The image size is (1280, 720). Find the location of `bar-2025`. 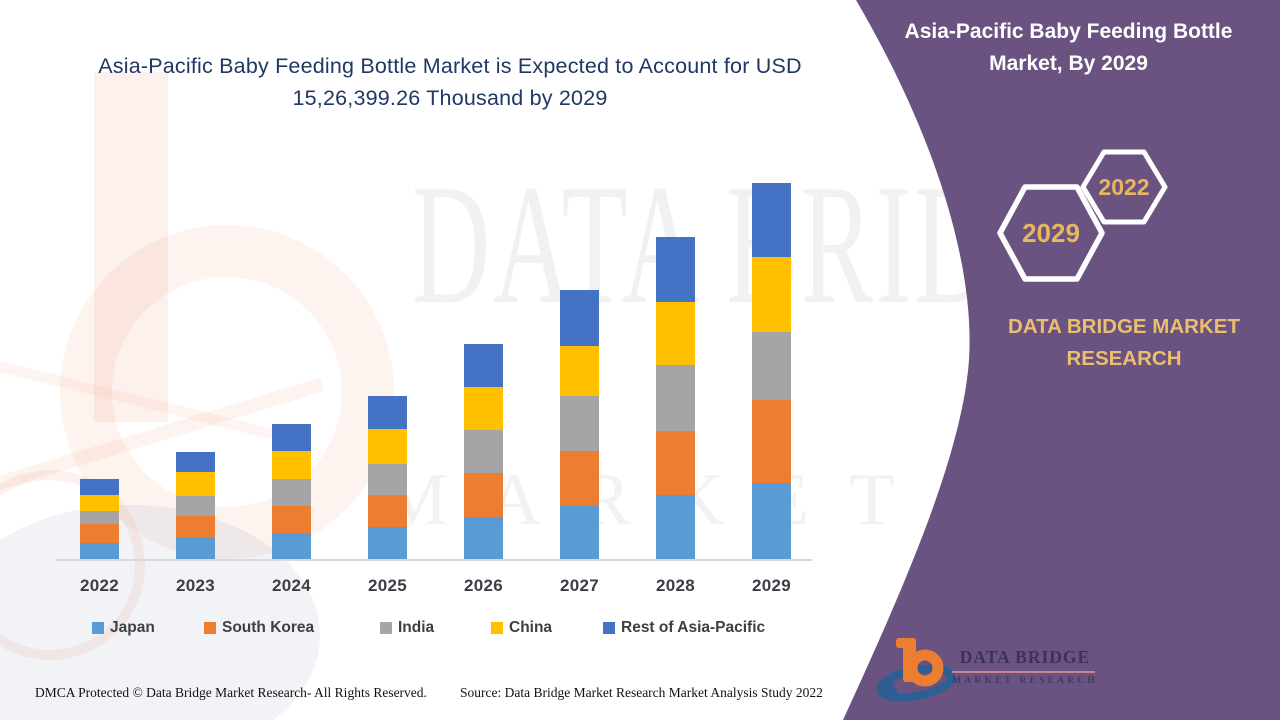

bar-2025 is located at coordinates (387, 477).